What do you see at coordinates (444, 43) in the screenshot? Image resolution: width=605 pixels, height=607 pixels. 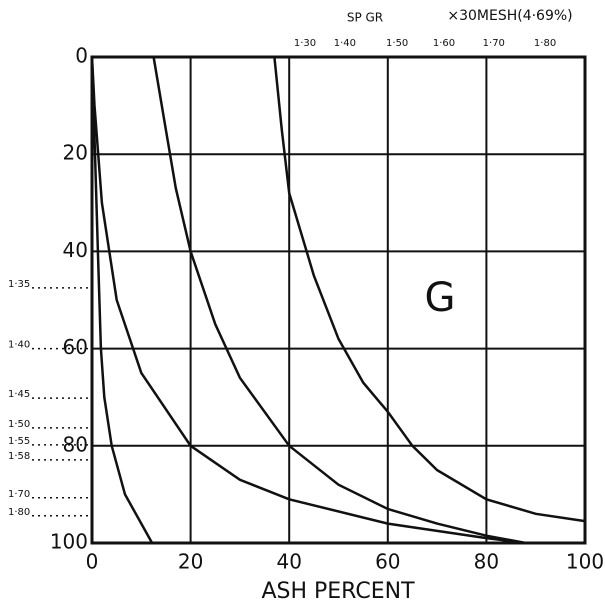 I see `top-sg-label: 1·60` at bounding box center [444, 43].